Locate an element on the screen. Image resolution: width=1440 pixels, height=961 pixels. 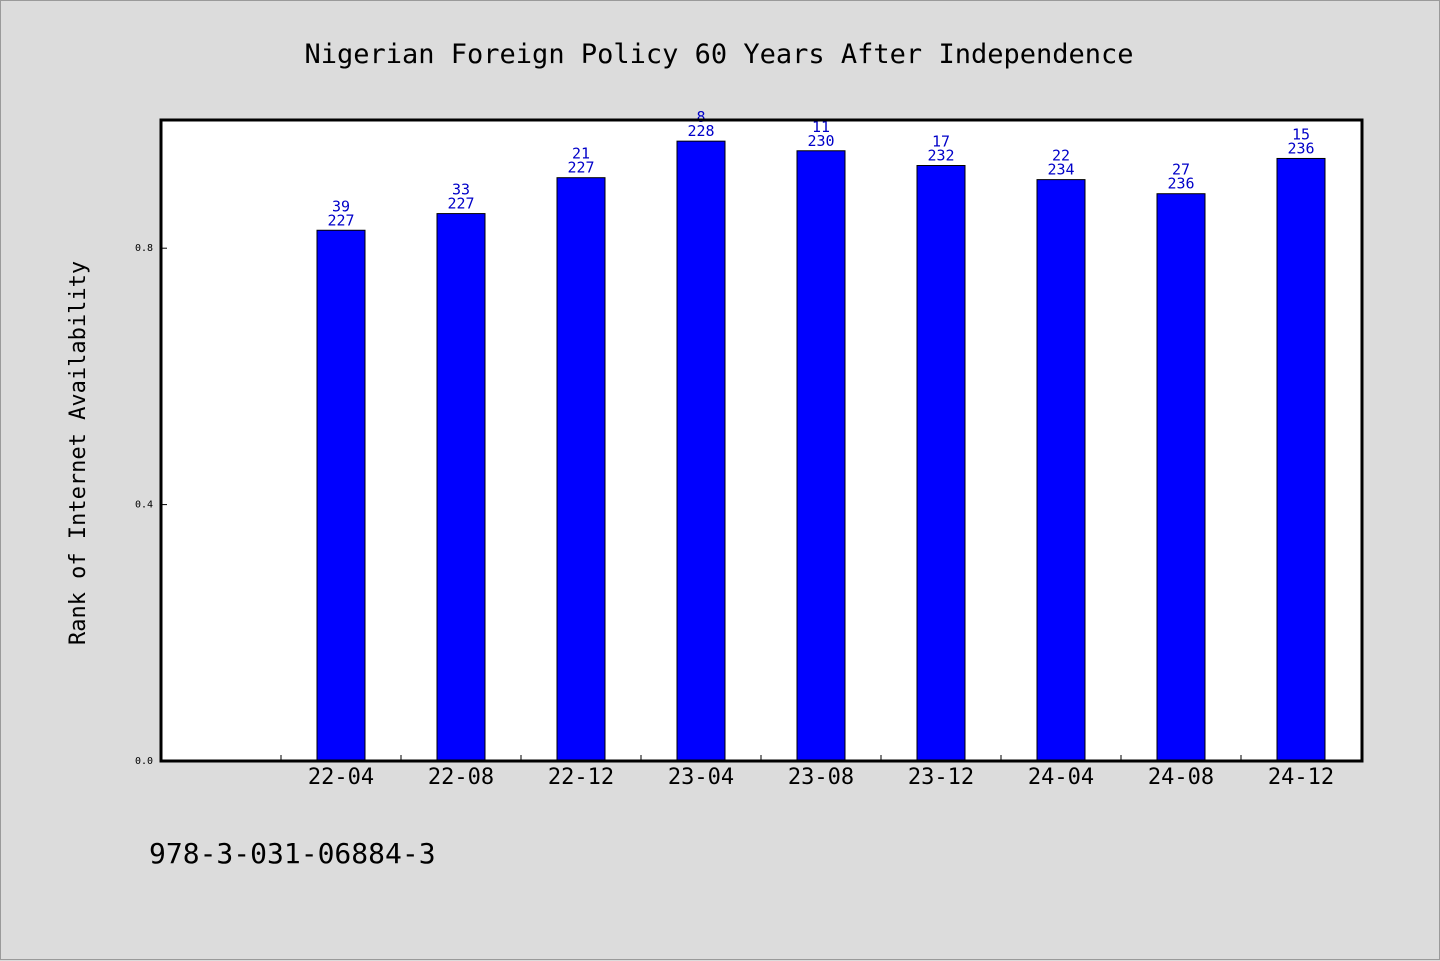
y-tick-label: 0.4 is located at coordinates (144, 505).